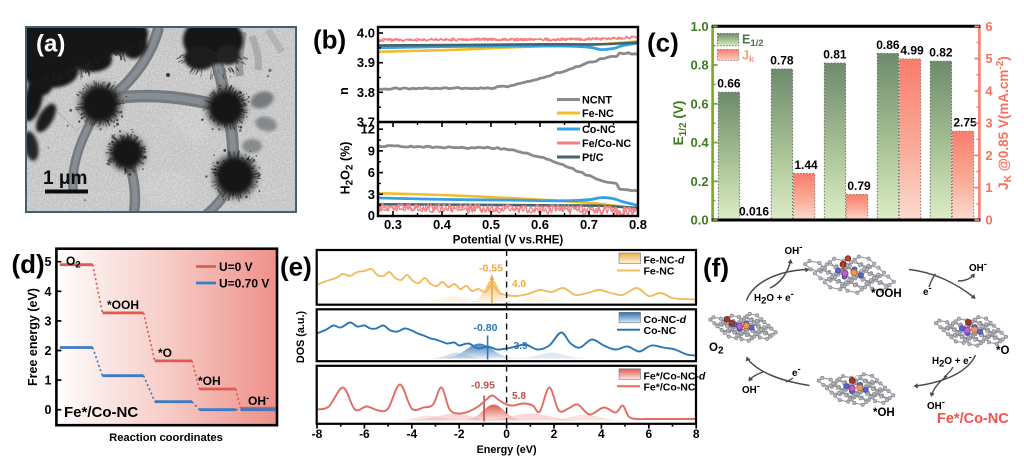 This screenshot has width=1024, height=471. Describe the element at coordinates (491, 269) in the screenshot. I see `svg-text: -0.55` at that location.